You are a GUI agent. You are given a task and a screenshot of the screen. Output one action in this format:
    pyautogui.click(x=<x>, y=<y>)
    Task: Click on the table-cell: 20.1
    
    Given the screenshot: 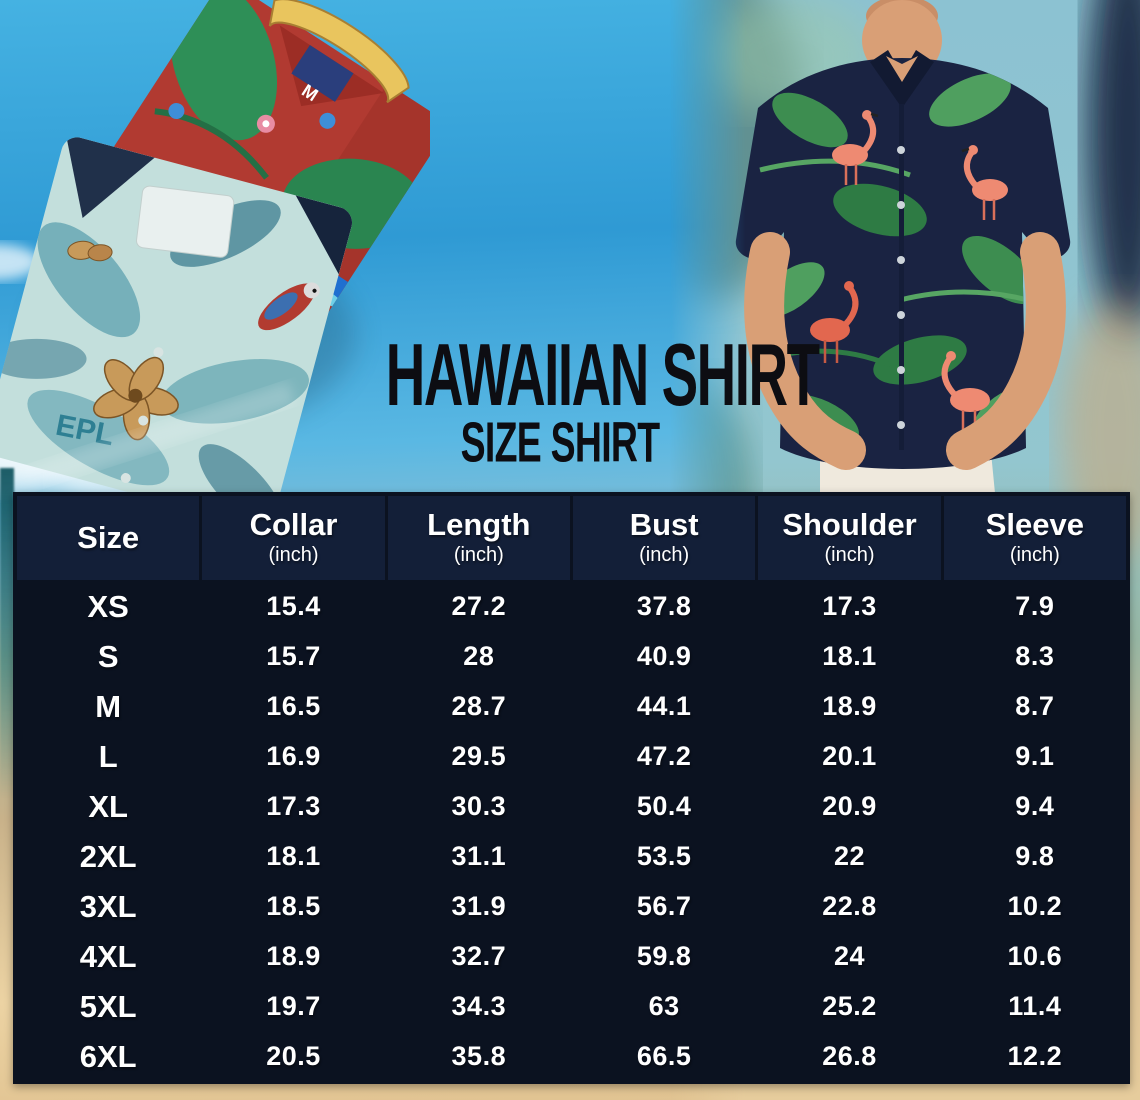 What is the action you would take?
    pyautogui.click(x=849, y=756)
    